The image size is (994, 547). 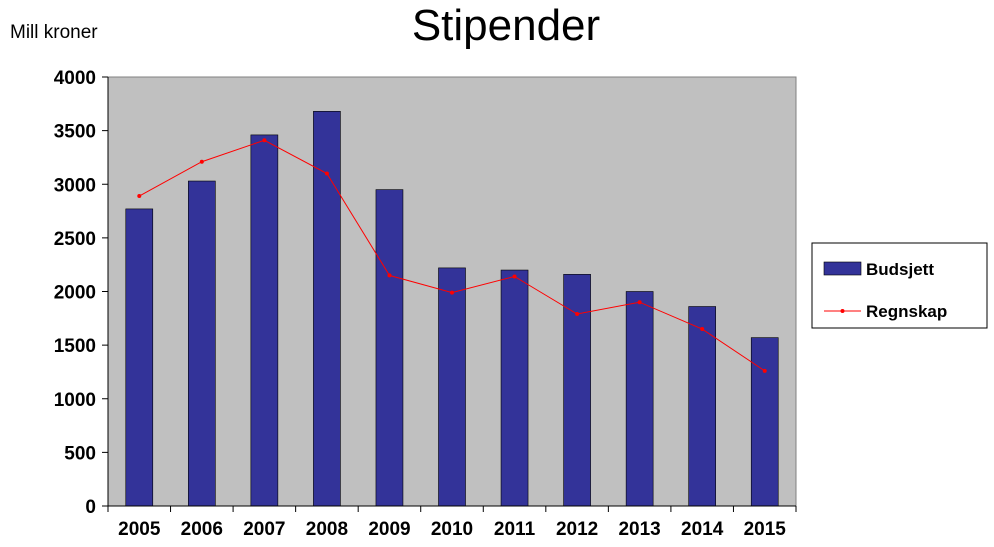 What do you see at coordinates (90, 507) in the screenshot?
I see `y-tick-label: 0` at bounding box center [90, 507].